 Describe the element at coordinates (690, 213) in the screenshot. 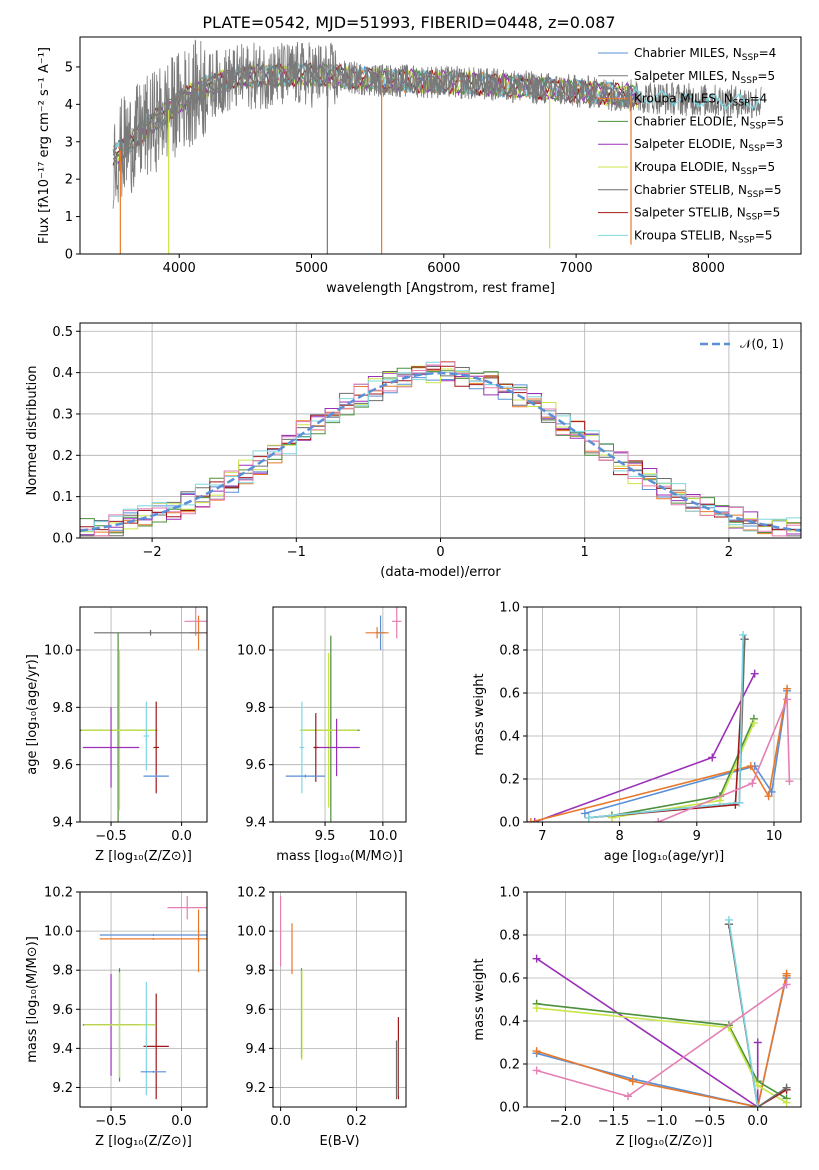

I see `legend-text: Salpeter STELIB, N` at that location.